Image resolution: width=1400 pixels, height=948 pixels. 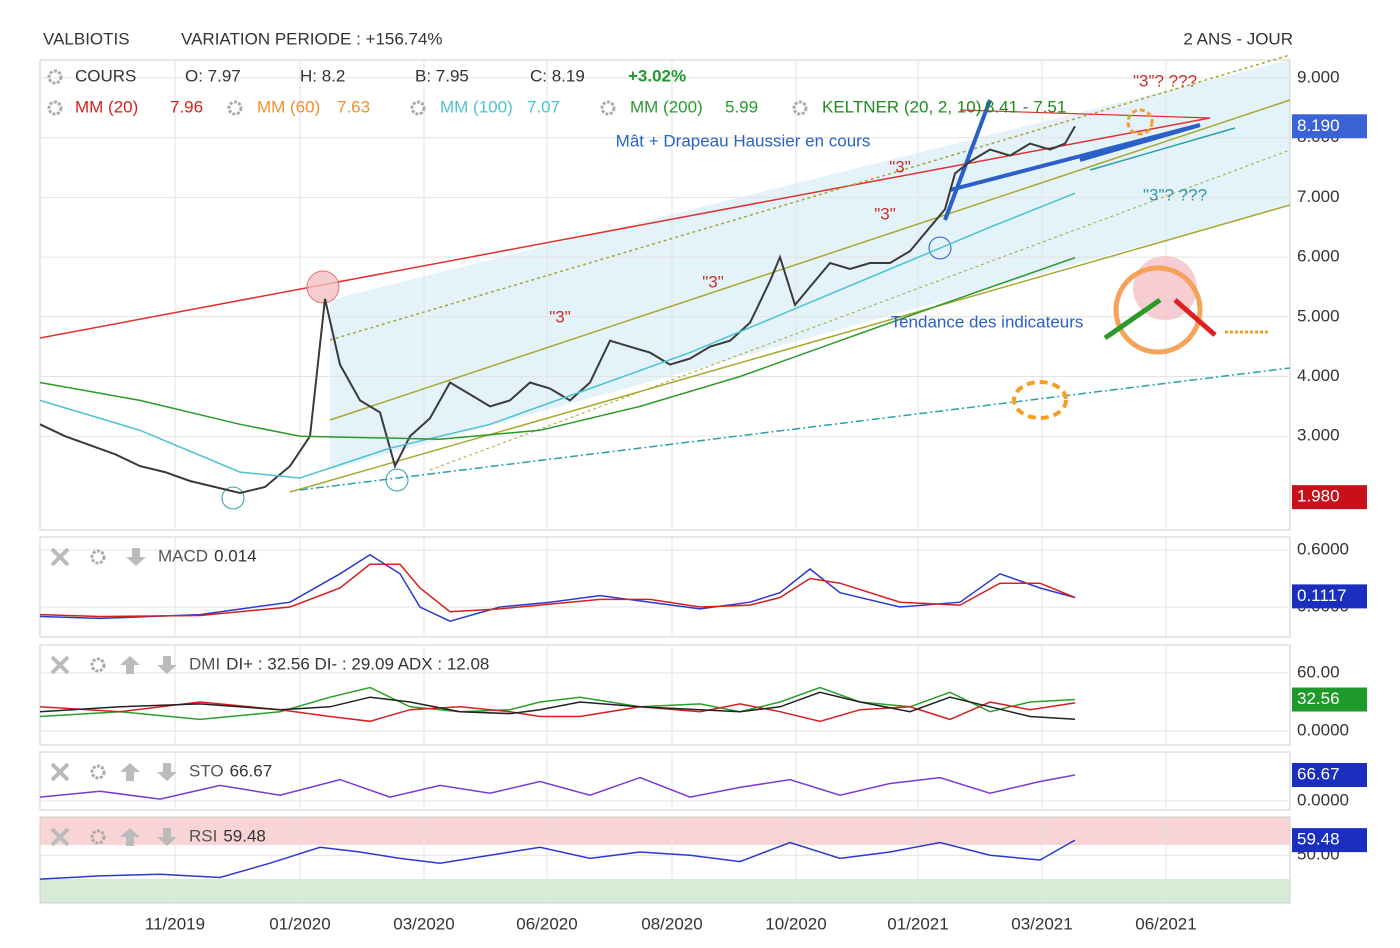 I want to click on ohlc: O: 7.97, so click(x=213, y=75).